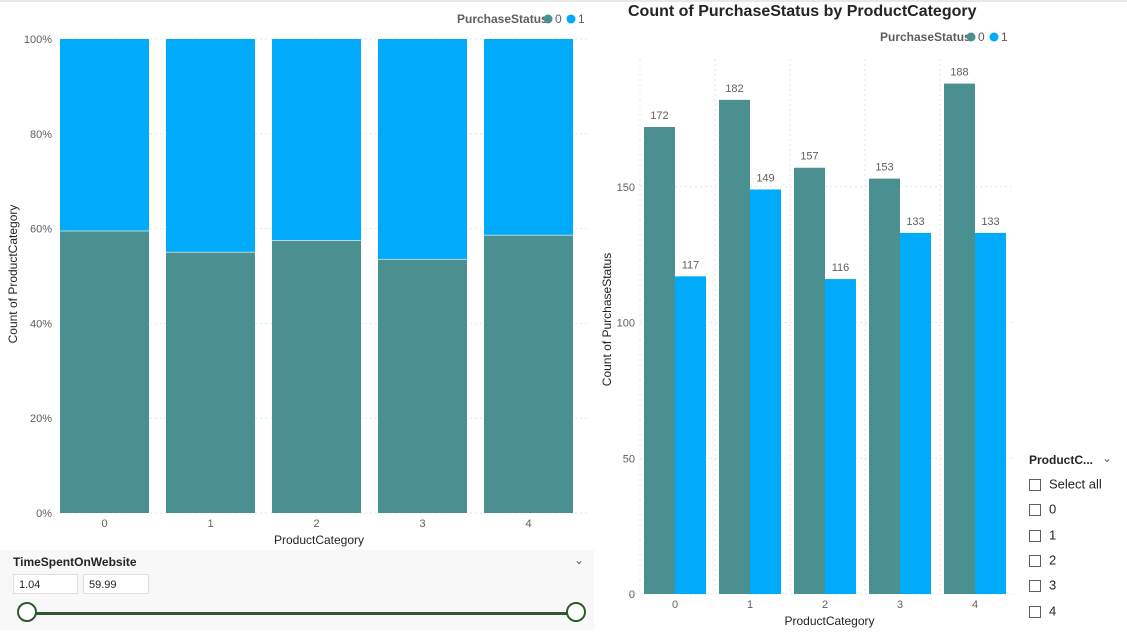  I want to click on y-tick-label: 100, so click(626, 324).